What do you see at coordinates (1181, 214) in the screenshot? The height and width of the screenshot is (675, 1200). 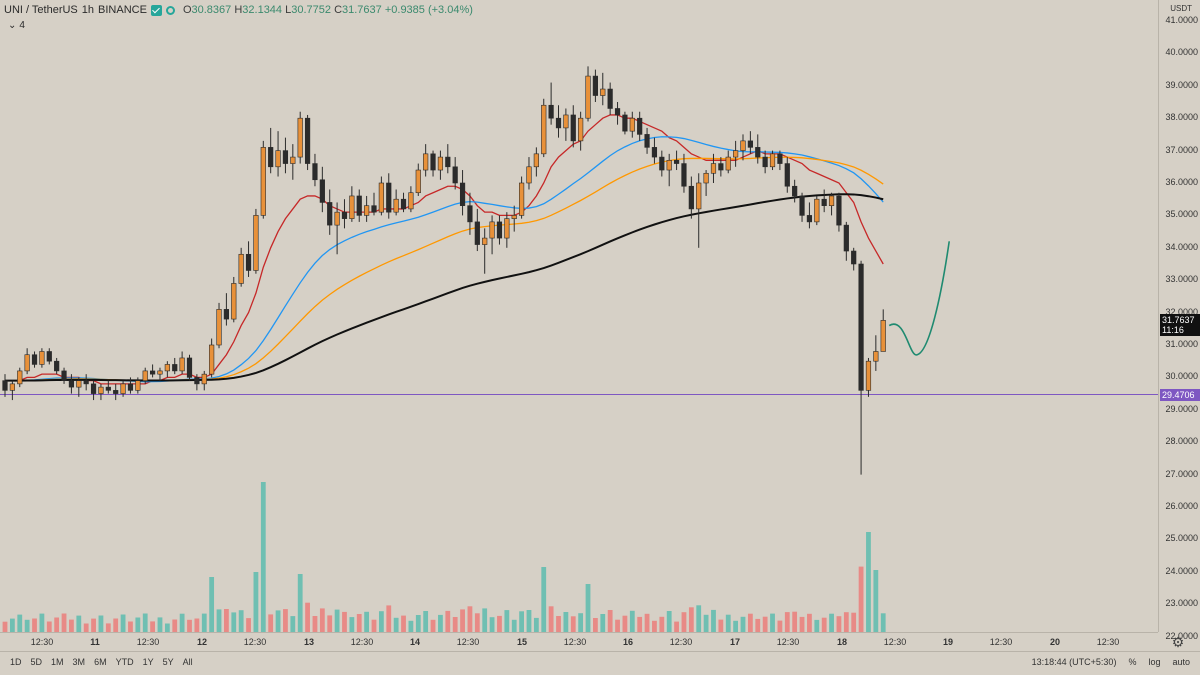 I see `price-tick-label: 35.0000` at bounding box center [1181, 214].